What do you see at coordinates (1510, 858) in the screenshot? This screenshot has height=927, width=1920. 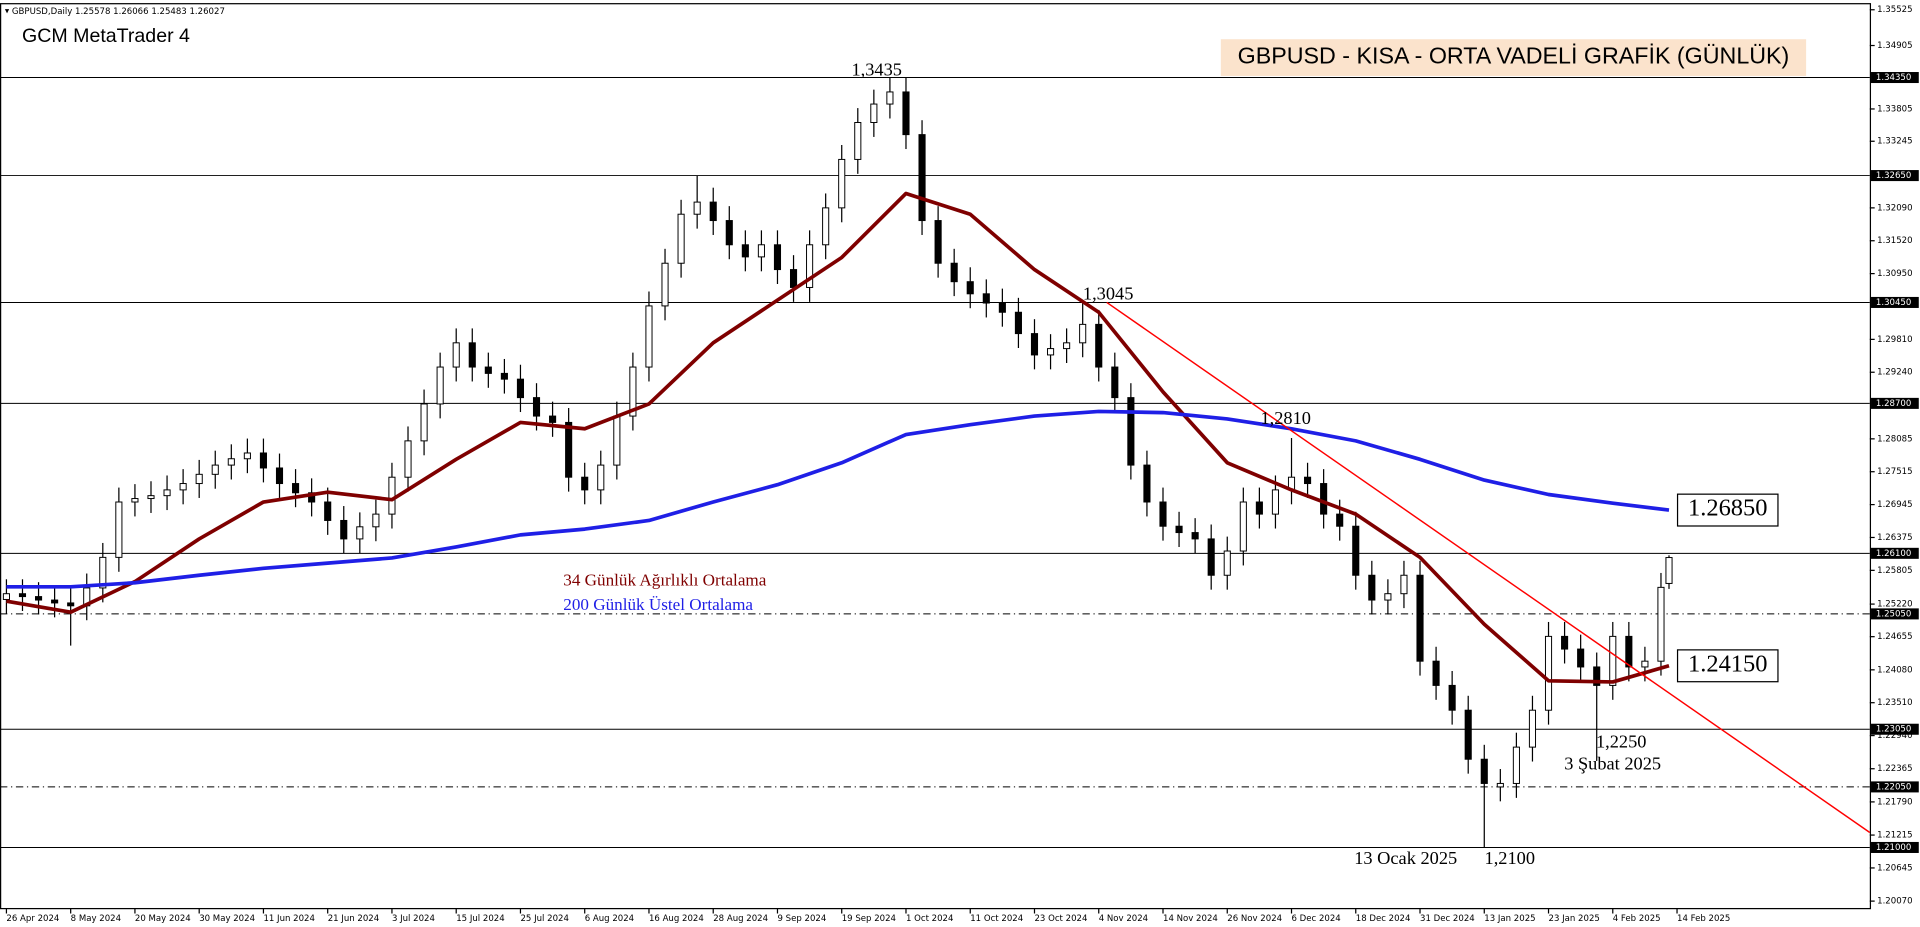 I see `price-annotation: 1,2100` at bounding box center [1510, 858].